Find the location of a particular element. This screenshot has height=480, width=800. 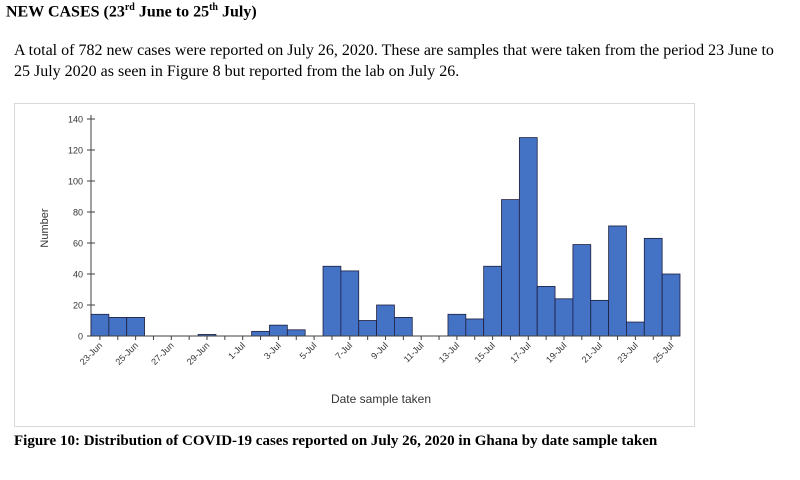

bar-22-Jul is located at coordinates (617, 281).